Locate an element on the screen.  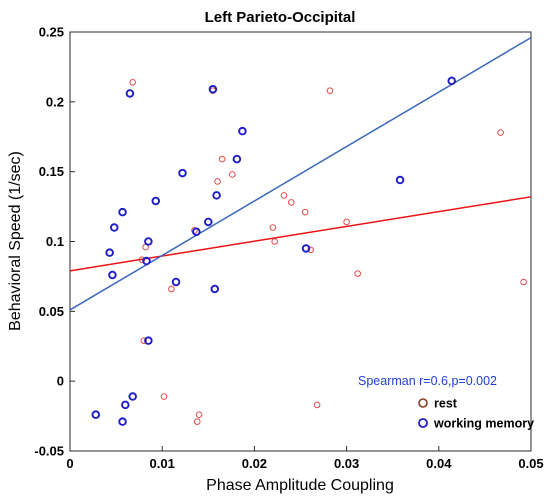
legend-marker-rest is located at coordinates (423, 403).